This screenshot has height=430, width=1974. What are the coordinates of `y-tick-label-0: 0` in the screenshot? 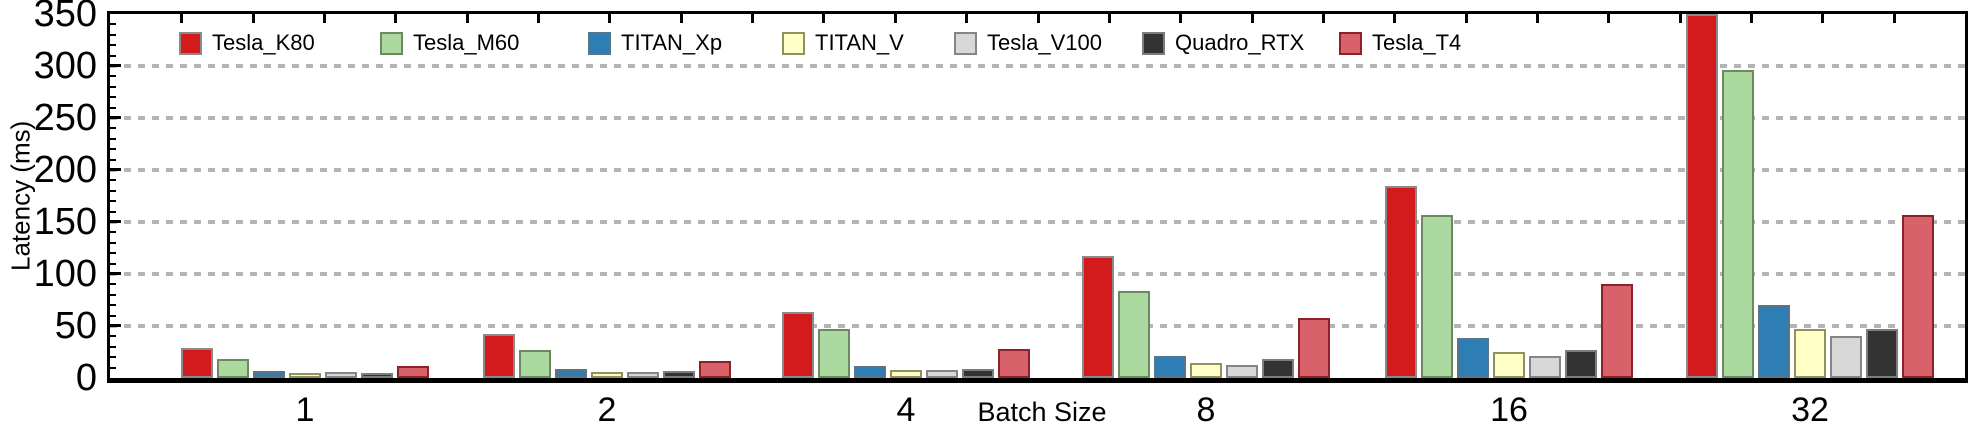 It's located at (86, 378).